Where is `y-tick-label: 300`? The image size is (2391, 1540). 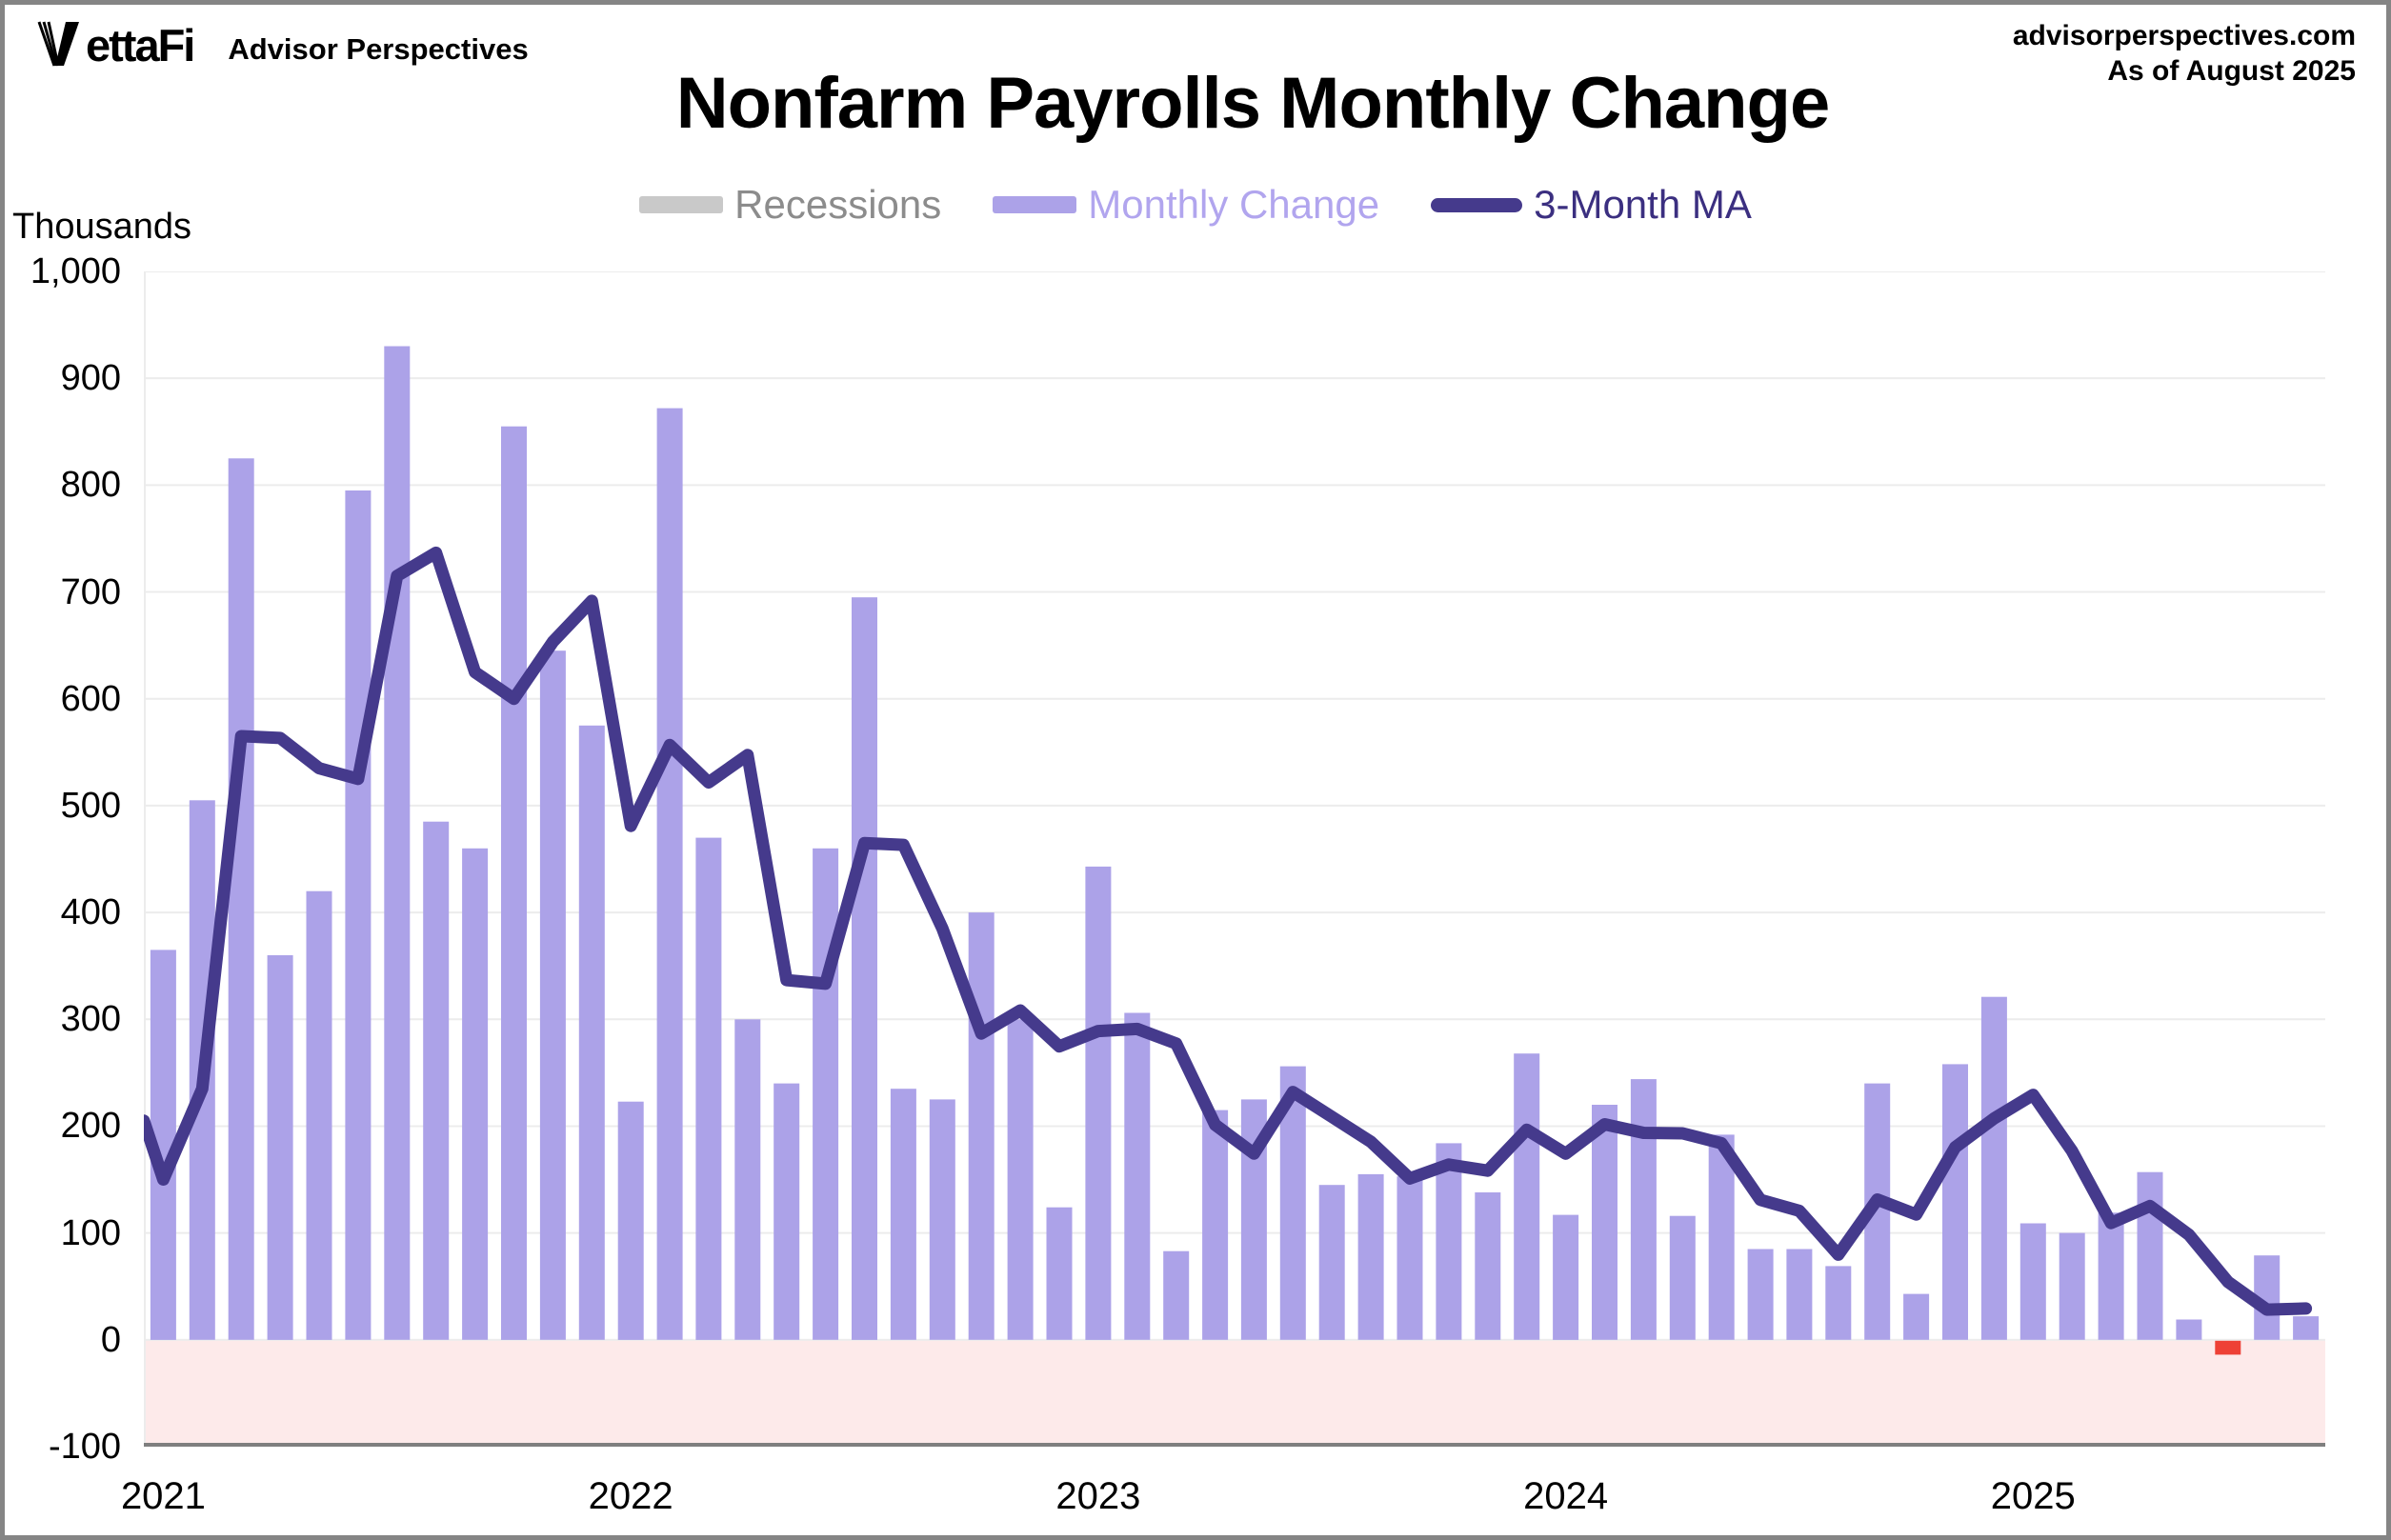
y-tick-label: 300 is located at coordinates (90, 1020).